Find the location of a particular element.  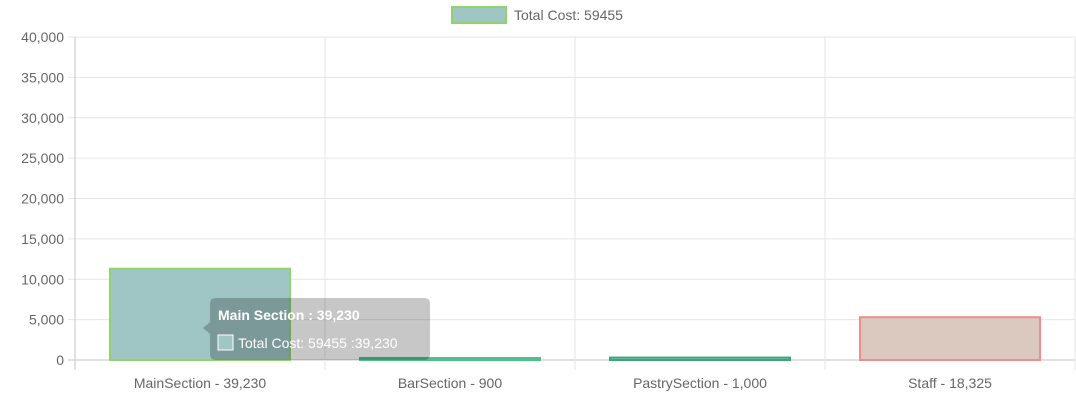

tooltip-title: Main Section : 39,230 is located at coordinates (289, 315).